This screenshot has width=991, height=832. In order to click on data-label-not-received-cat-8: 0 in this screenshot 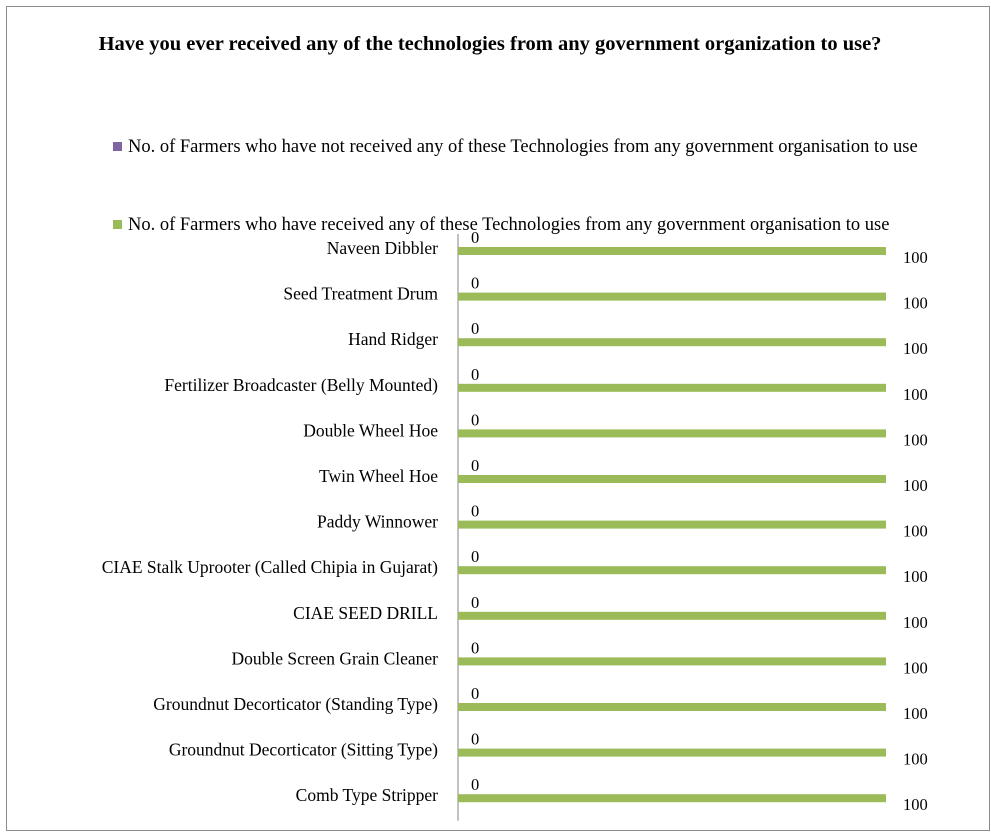, I will do `click(475, 602)`.